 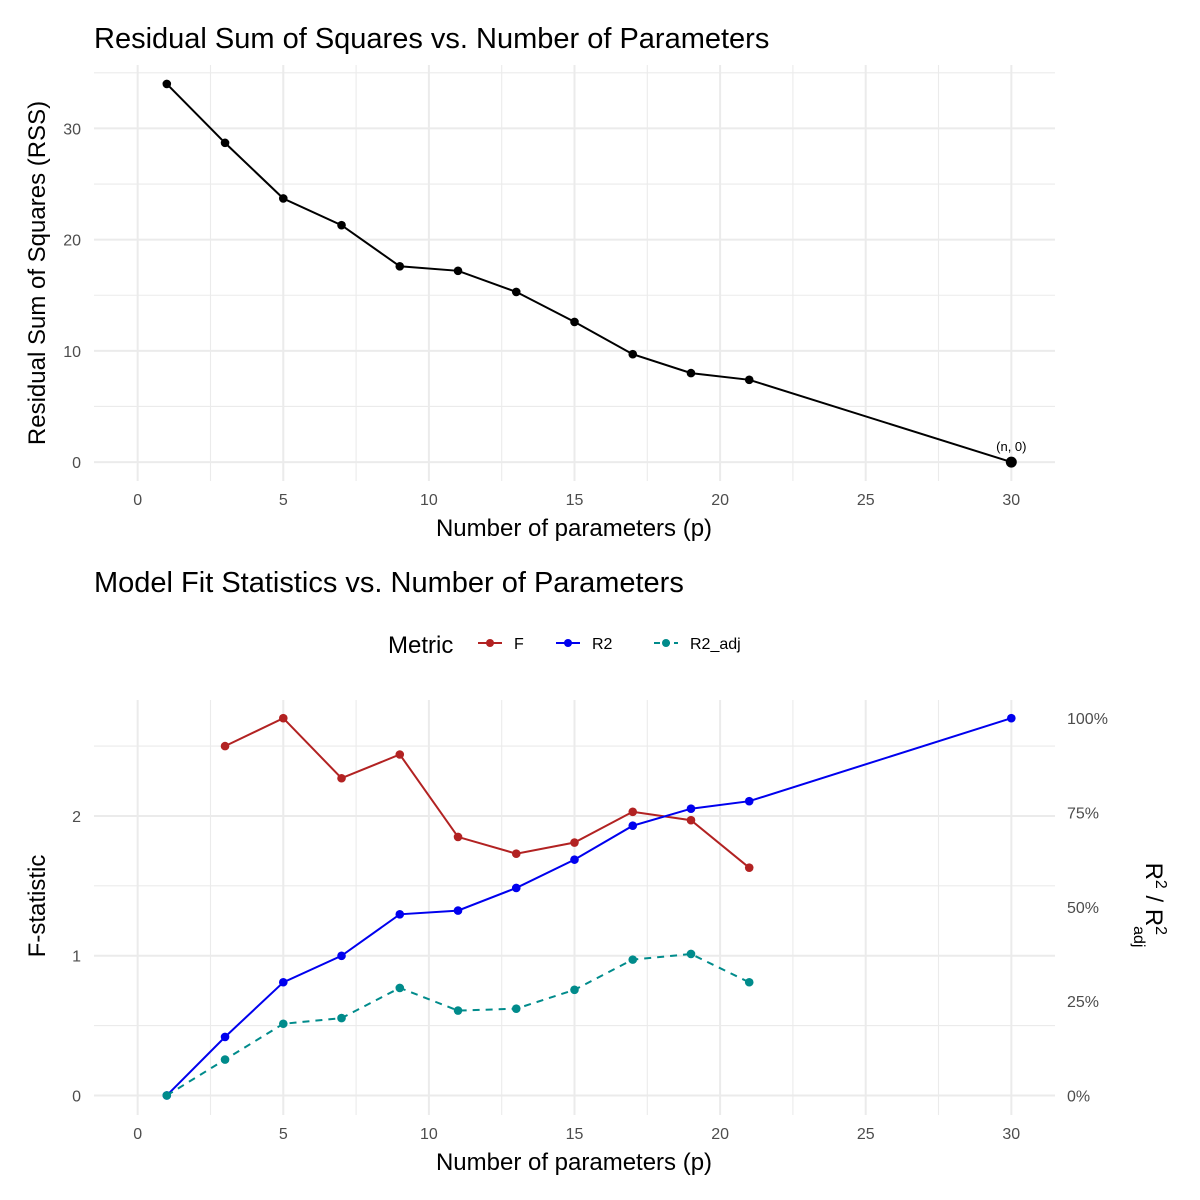 I want to click on y2-title-sup2: 2, so click(x=1160, y=930).